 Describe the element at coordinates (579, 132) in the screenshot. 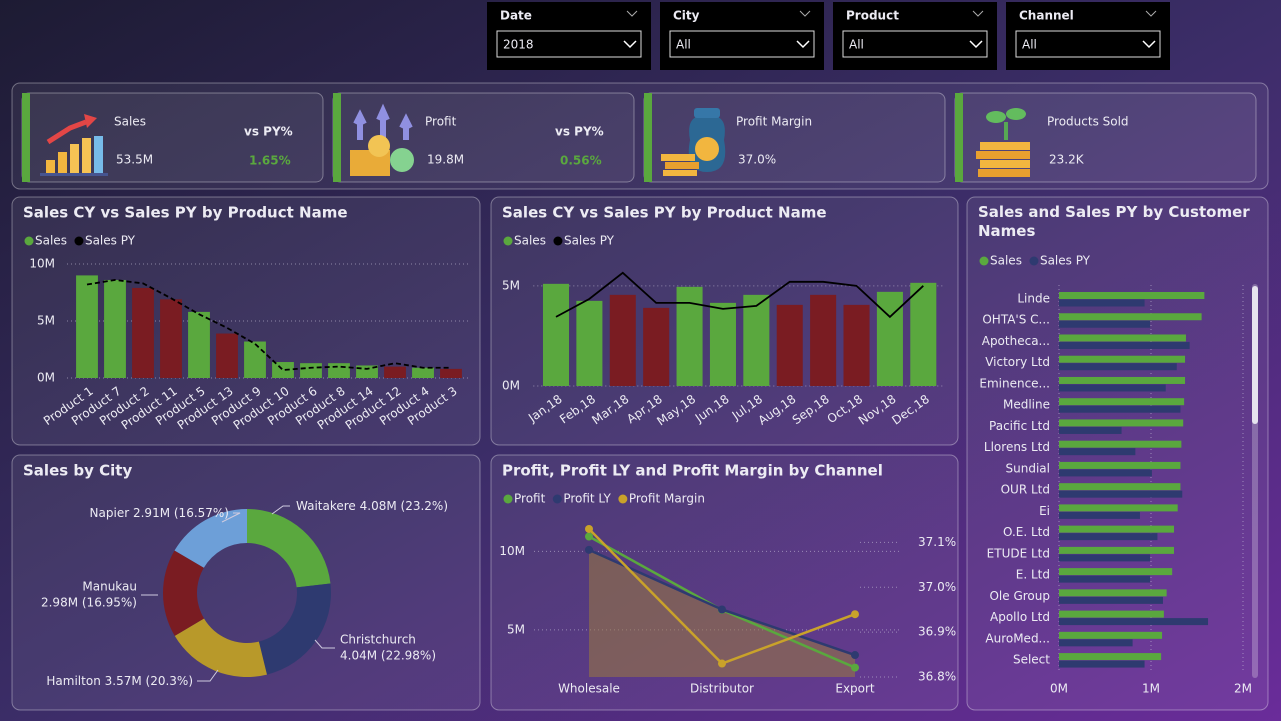

I see `kpi-compare-label: vs PY%` at that location.